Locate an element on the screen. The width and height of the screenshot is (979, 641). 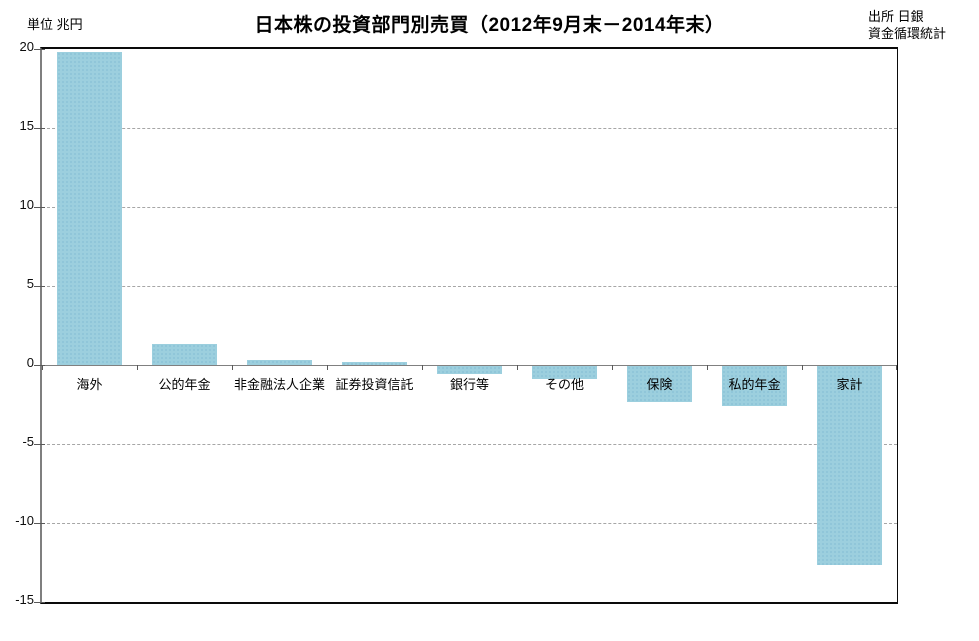
category-label-保険: 保険 is located at coordinates (659, 384).